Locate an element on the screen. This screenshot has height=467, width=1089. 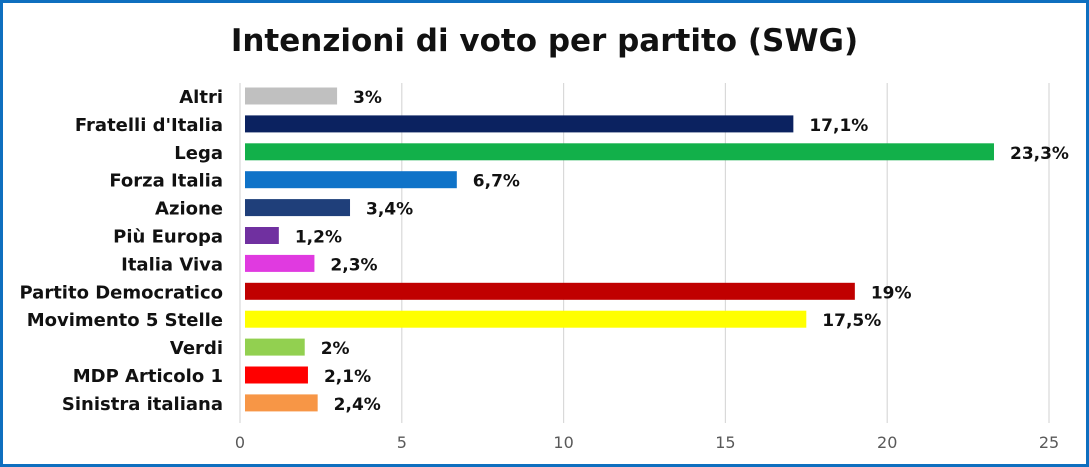
category-label: Verdi is located at coordinates (196, 348).